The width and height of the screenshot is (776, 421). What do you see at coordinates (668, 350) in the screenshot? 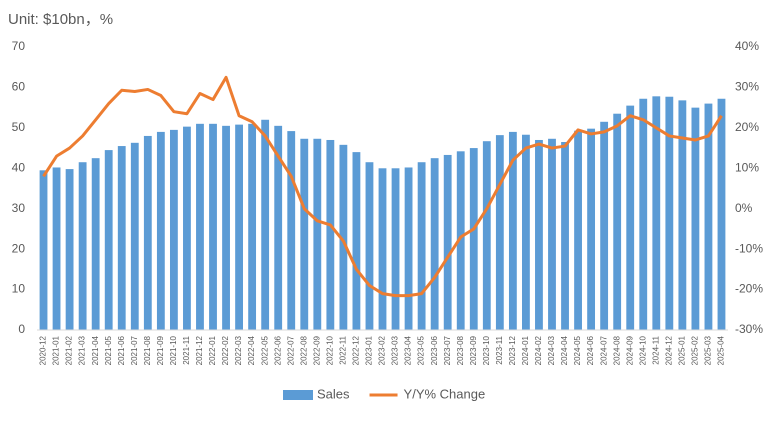
I see `x-tick-label: 2024-12` at bounding box center [668, 350].